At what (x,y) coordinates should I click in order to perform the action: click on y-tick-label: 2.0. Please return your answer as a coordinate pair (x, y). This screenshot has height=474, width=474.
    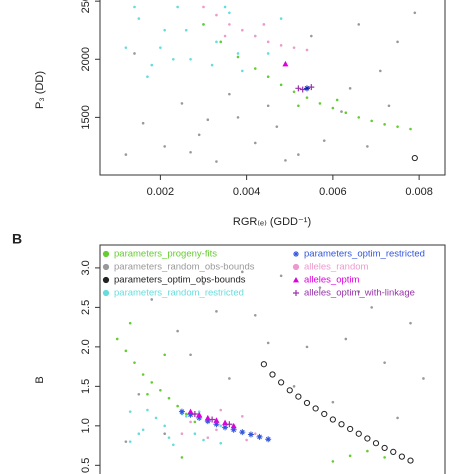
    Looking at the image, I should click on (86, 346).